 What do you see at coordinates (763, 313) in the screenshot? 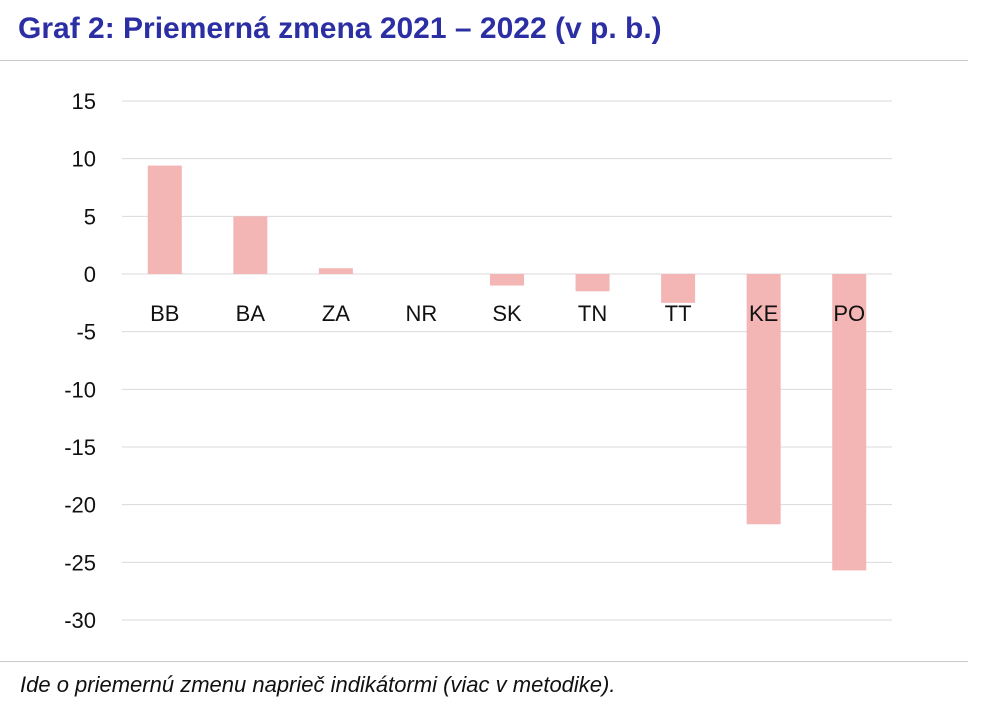
I see `x-tick-label: KE` at bounding box center [763, 313].